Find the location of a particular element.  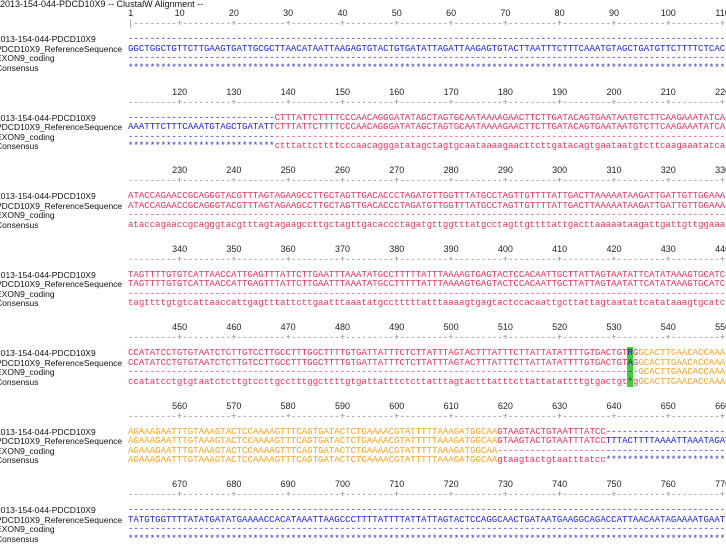

sequence-segment: GTAAGTACTGTAATTTATCC is located at coordinates (551, 431).